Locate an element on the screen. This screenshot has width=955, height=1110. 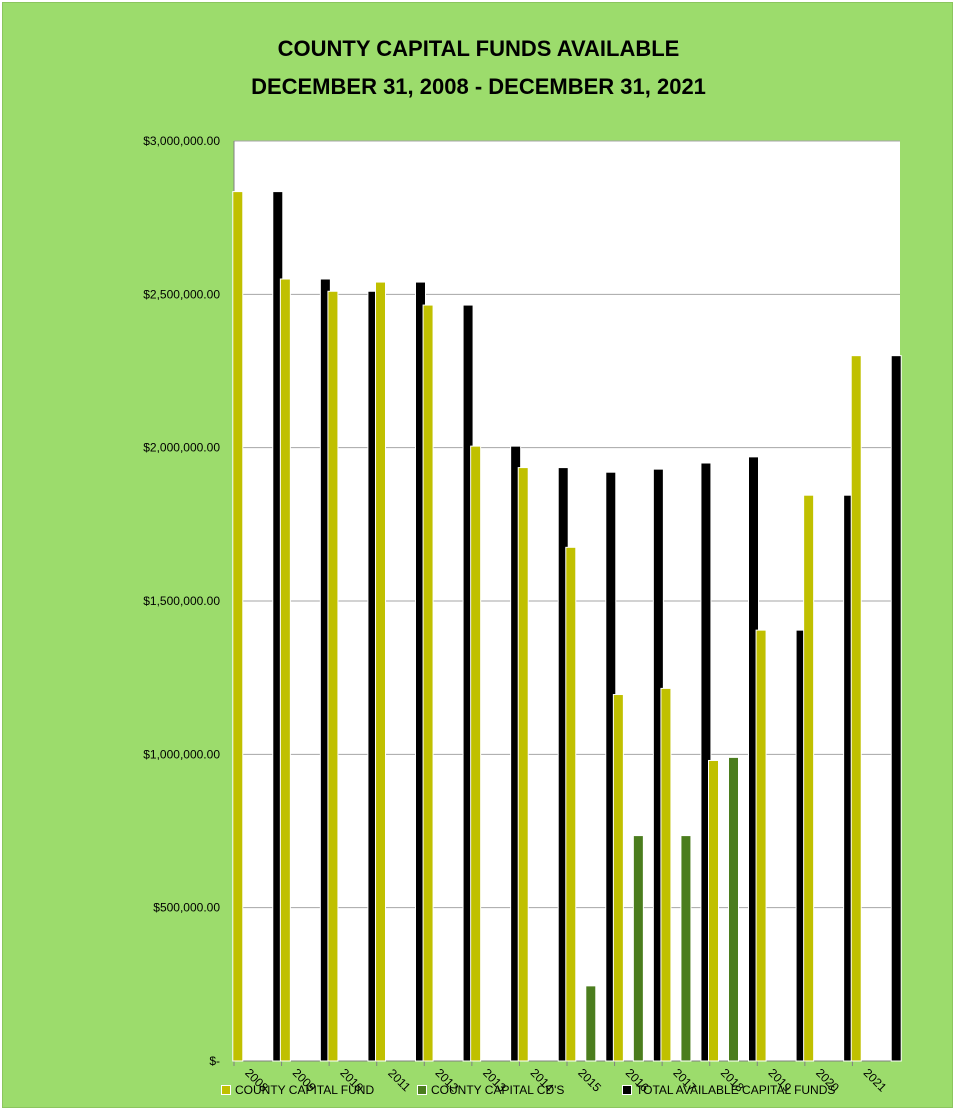
chart-subtitle: DECEMBER 31, 2008 - DECEMBER 31, 2021 is located at coordinates (478, 86).